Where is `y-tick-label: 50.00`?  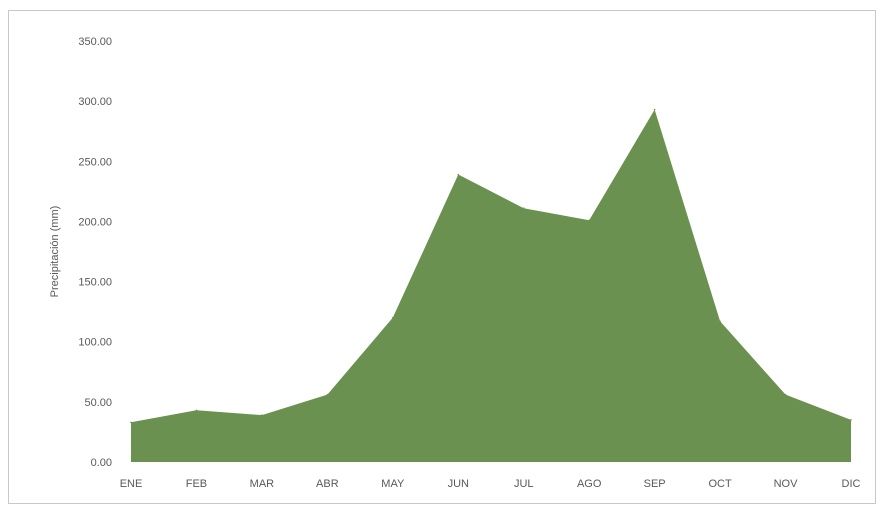 y-tick-label: 50.00 is located at coordinates (98, 403).